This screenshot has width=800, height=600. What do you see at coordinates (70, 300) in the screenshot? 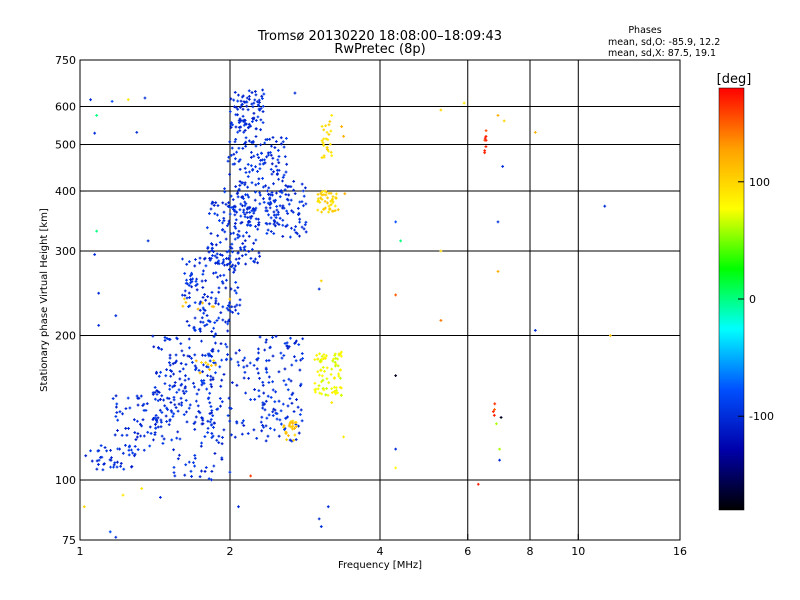
I see `y-axis-ticks: 75 100 200 300 400 500 600 750` at bounding box center [70, 300].